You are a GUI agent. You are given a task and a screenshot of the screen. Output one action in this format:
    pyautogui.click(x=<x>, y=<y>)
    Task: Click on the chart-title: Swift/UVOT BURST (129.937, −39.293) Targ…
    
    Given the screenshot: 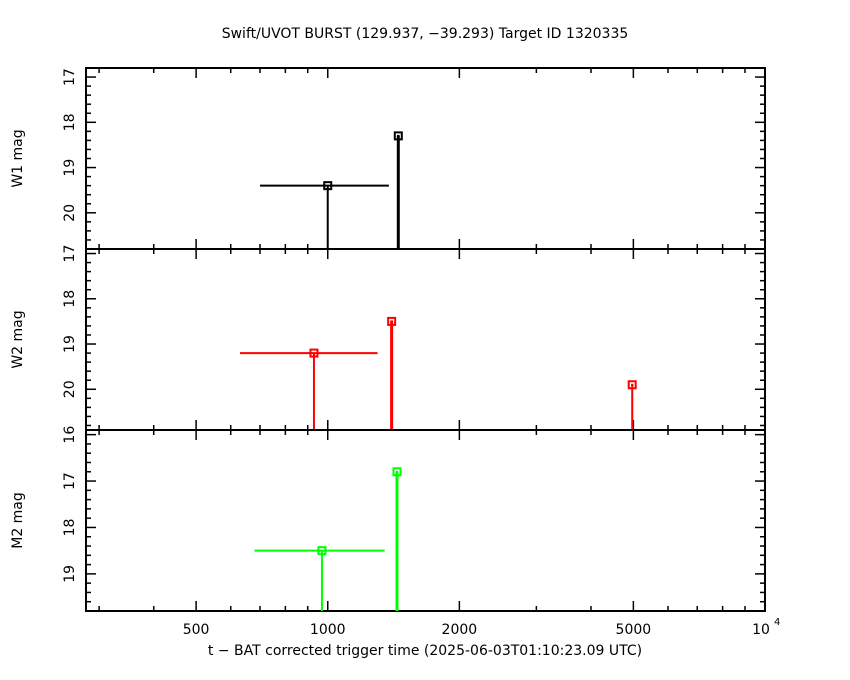 What is the action you would take?
    pyautogui.click(x=425, y=34)
    